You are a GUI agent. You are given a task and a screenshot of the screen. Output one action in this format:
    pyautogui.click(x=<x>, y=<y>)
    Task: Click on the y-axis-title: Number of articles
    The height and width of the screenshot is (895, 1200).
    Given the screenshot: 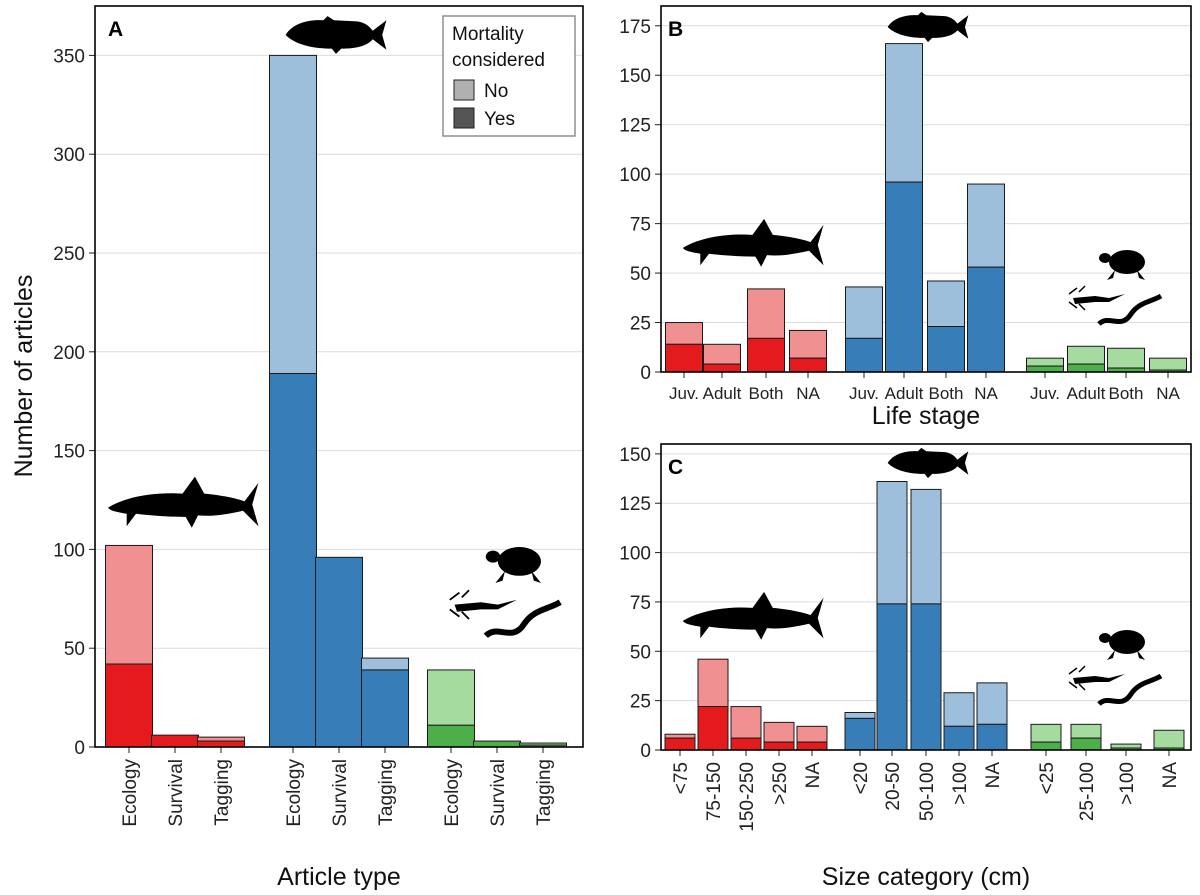 What is the action you would take?
    pyautogui.click(x=24, y=376)
    